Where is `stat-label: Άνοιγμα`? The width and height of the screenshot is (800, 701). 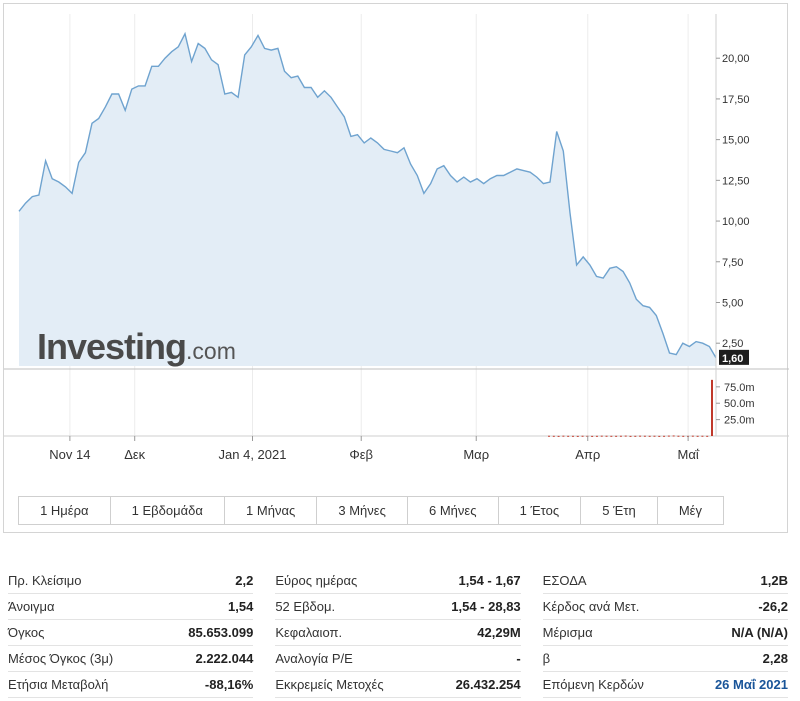
stat-label: Άνοιγμα is located at coordinates (31, 606).